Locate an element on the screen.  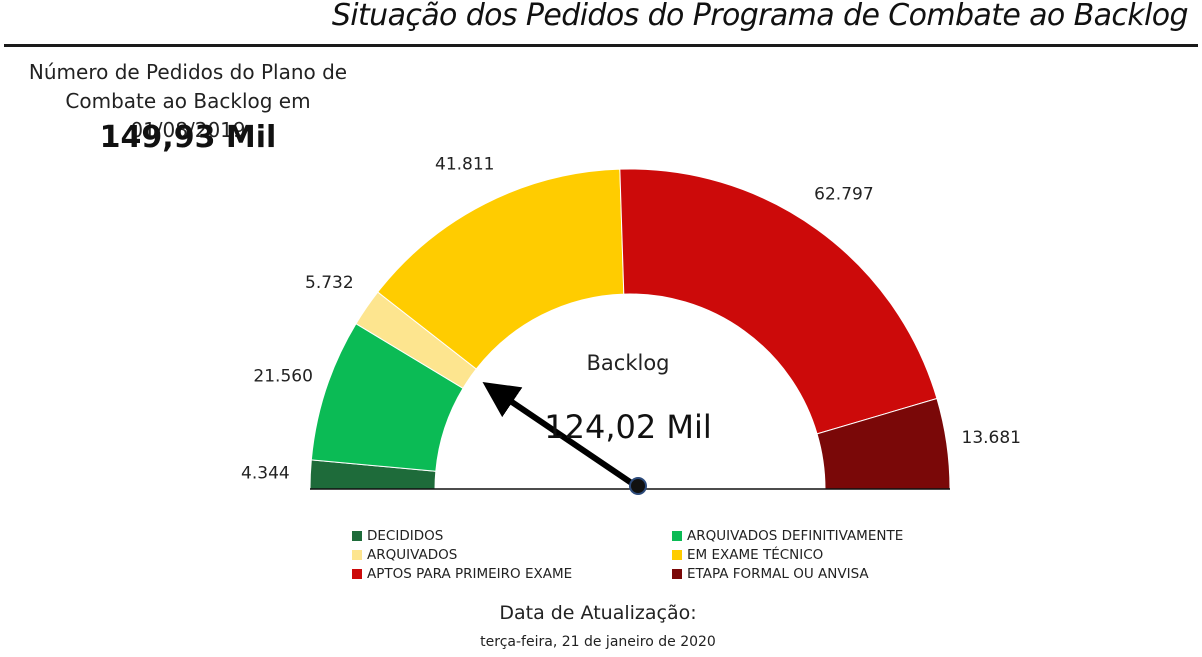
gauge-segment is located at coordinates (778, 301).